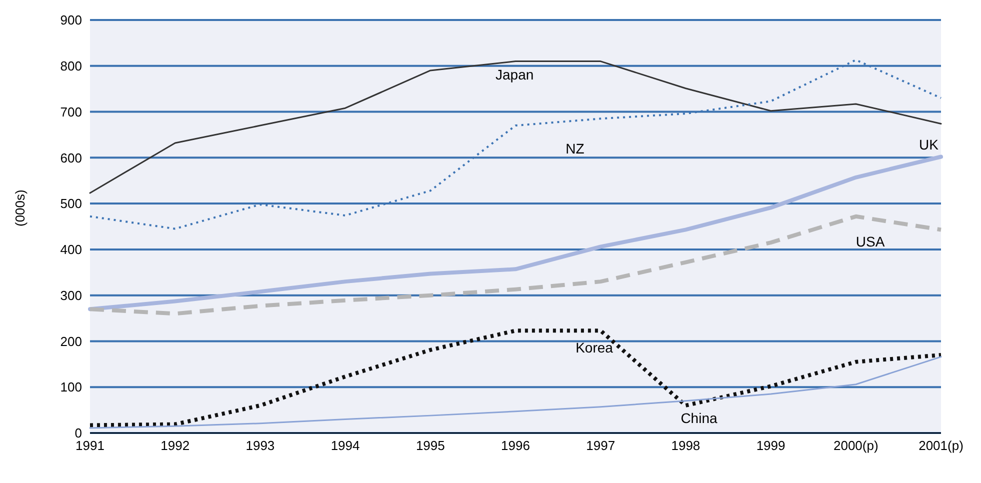 This screenshot has width=981, height=483. Describe the element at coordinates (20, 208) in the screenshot. I see `y-axis-title: (000s)` at that location.